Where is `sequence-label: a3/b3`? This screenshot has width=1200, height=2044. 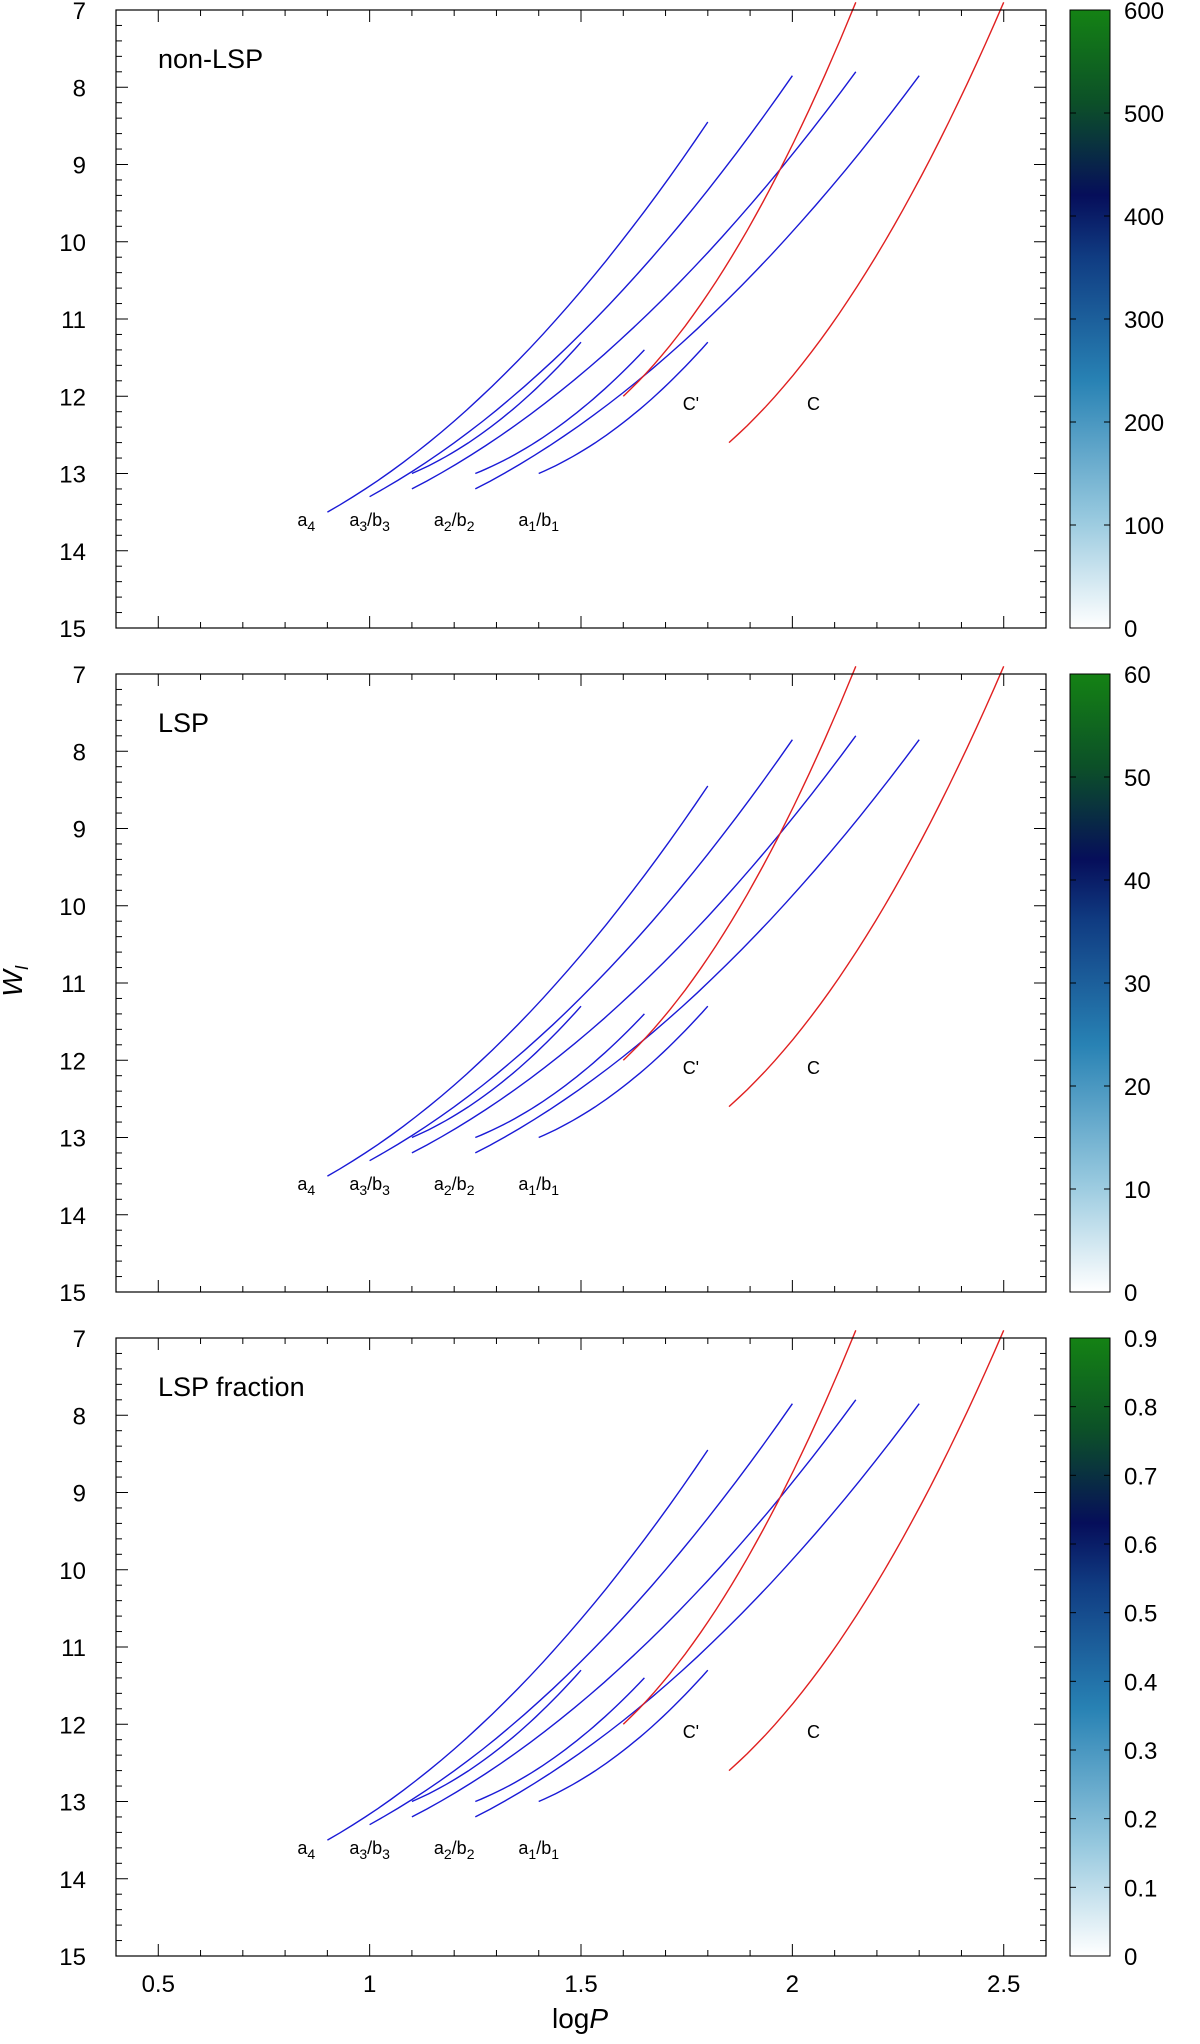 sequence-label: a3/b3 is located at coordinates (369, 522).